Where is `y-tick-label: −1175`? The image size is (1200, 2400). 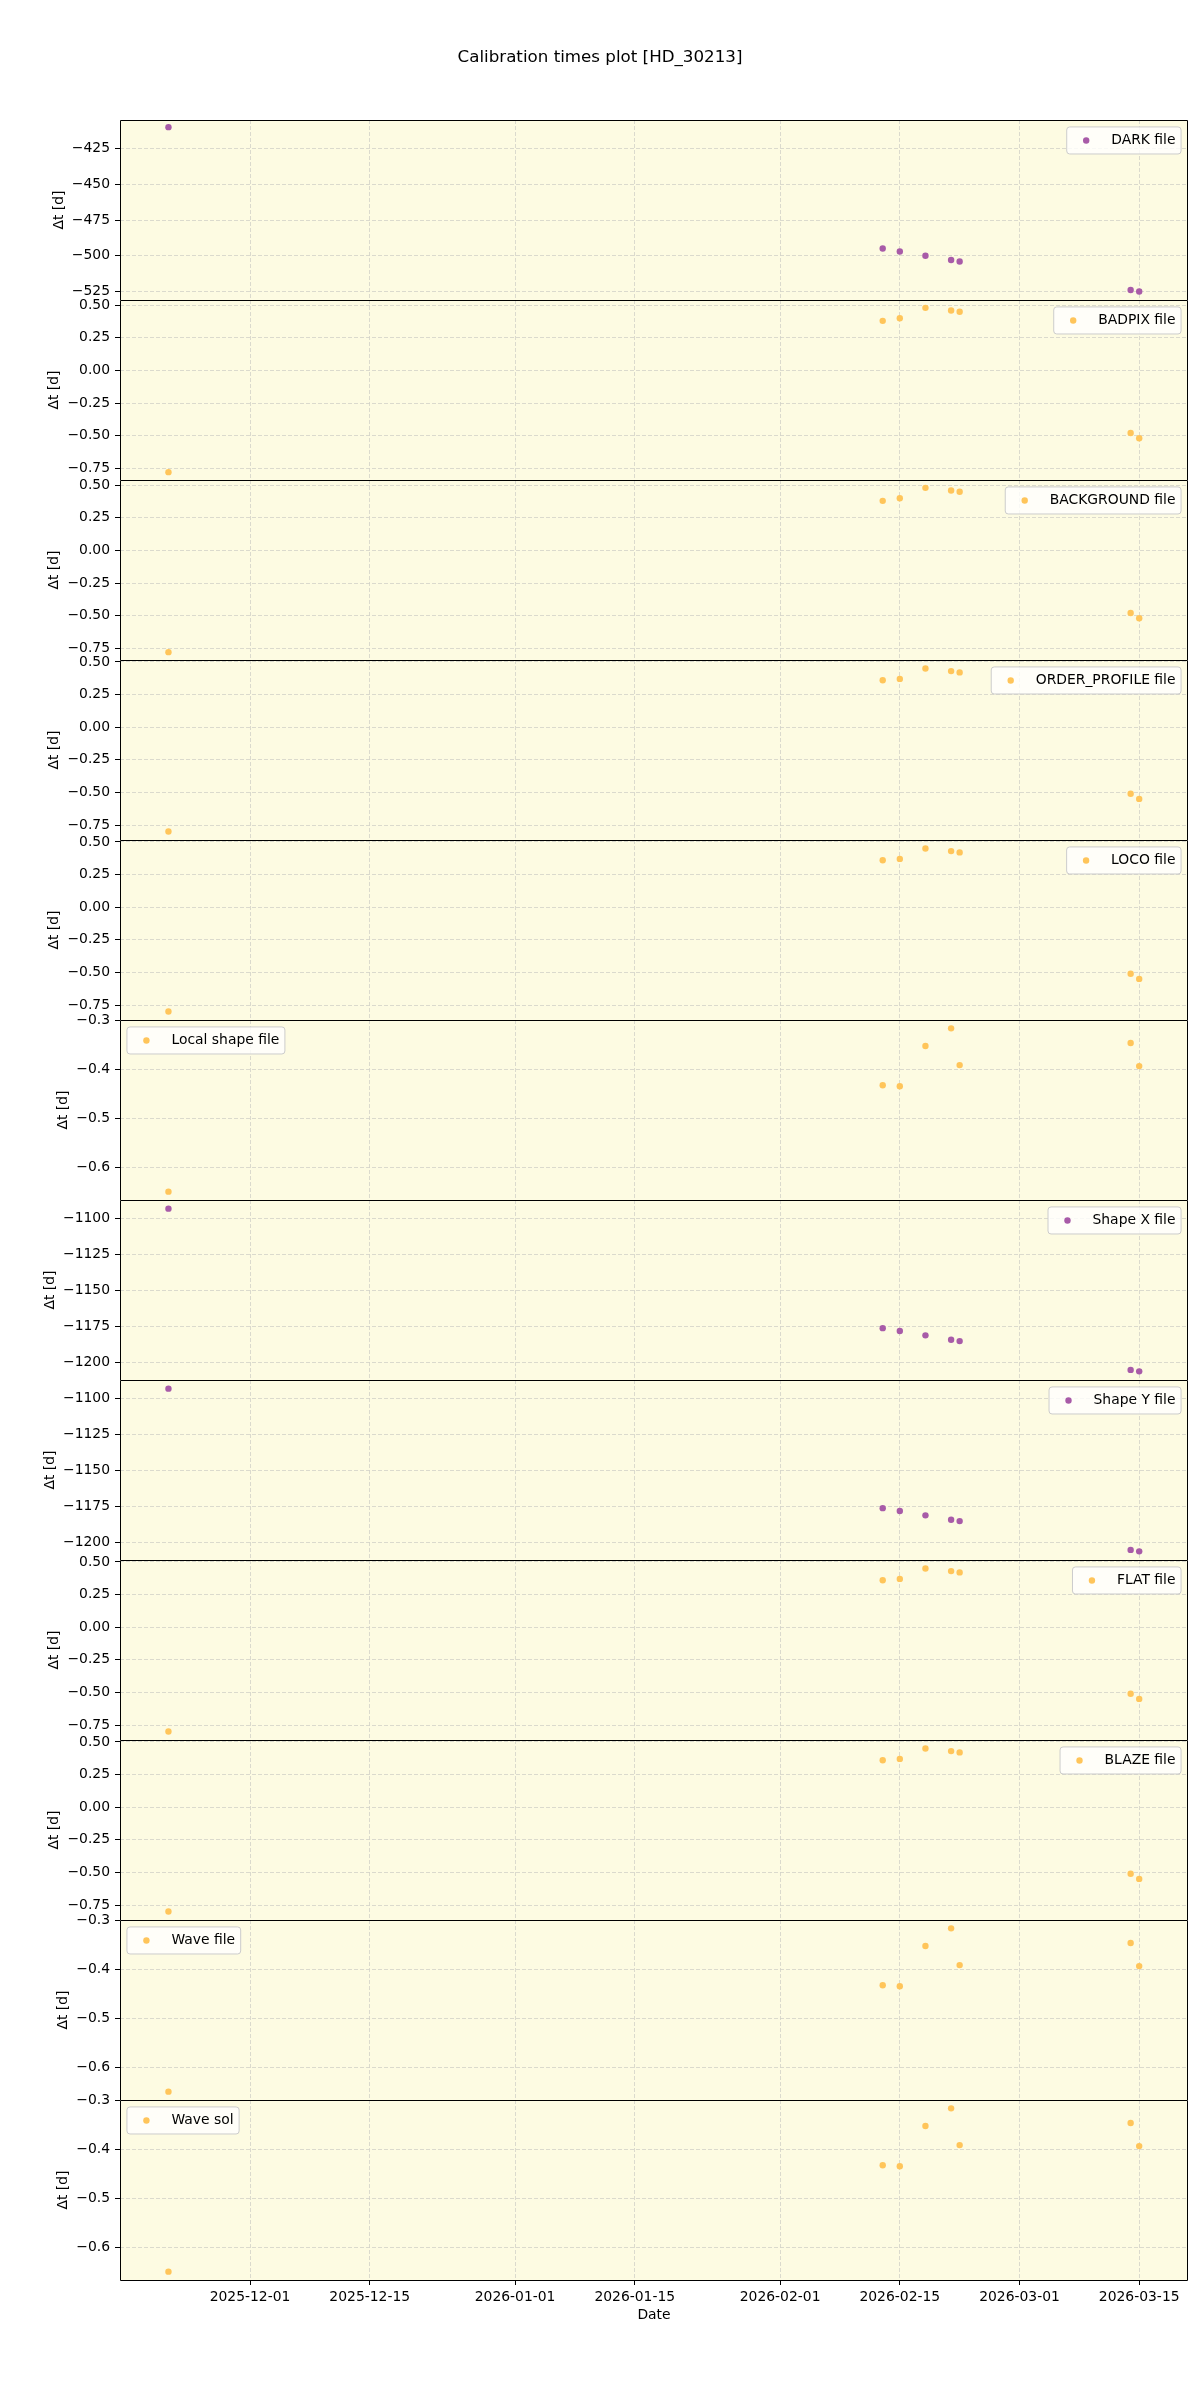
y-tick-label: −1175 is located at coordinates (86, 1505).